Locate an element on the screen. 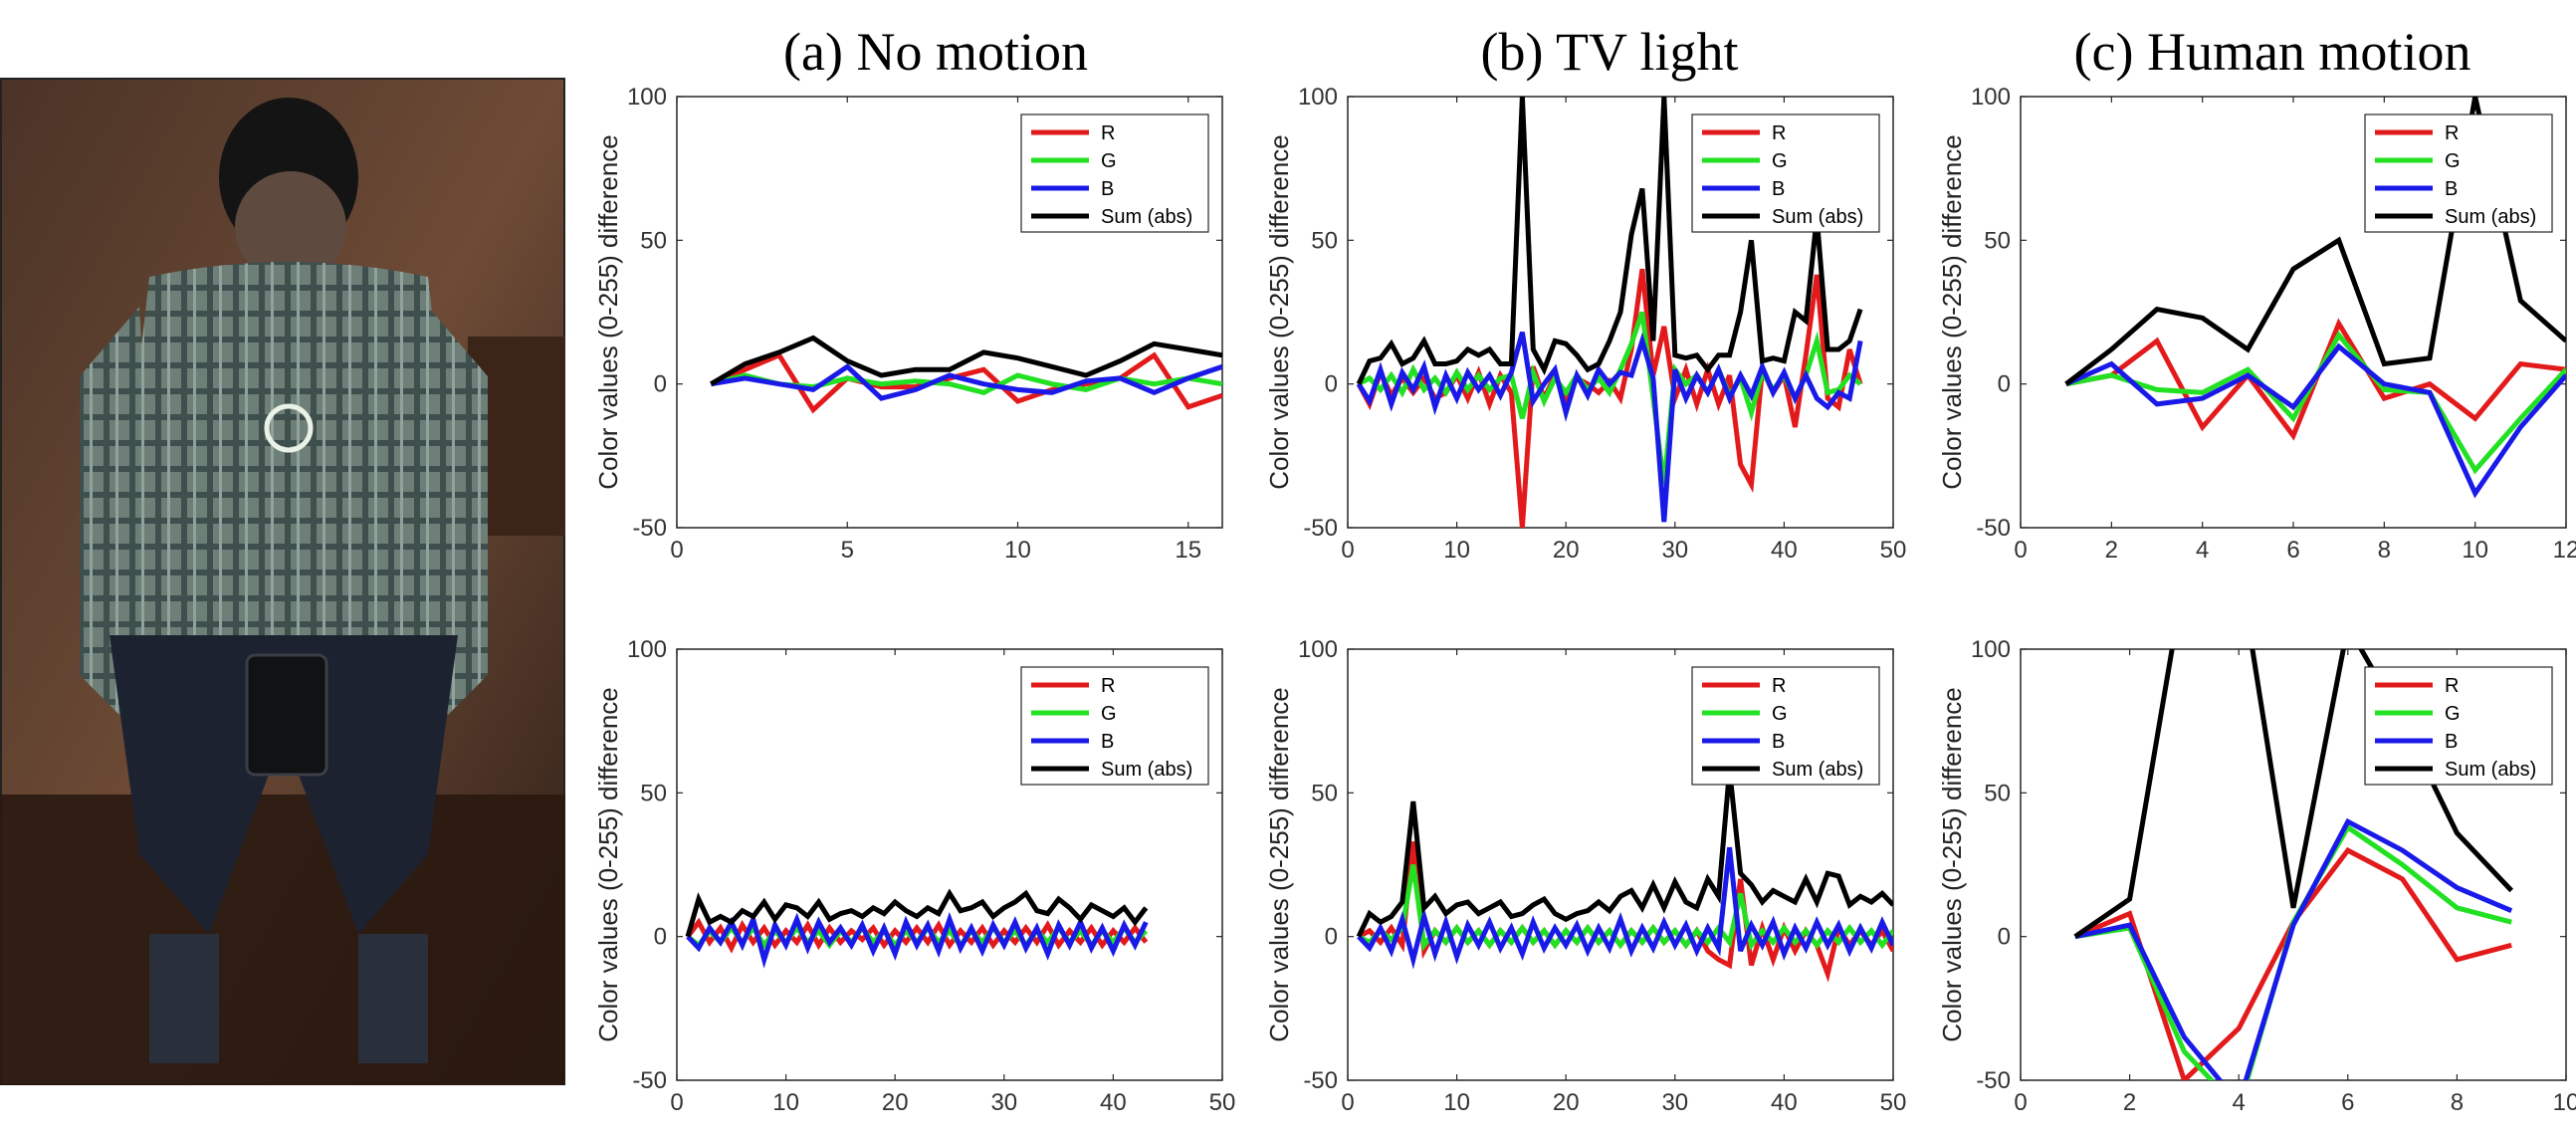 This screenshot has height=1139, width=2576. column-title-3: (c) Human motion is located at coordinates (2272, 52).